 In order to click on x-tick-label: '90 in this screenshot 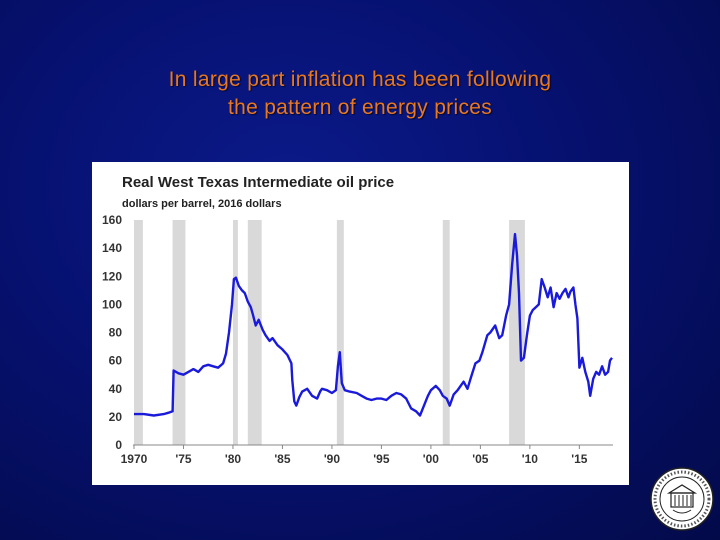, I will do `click(332, 459)`.